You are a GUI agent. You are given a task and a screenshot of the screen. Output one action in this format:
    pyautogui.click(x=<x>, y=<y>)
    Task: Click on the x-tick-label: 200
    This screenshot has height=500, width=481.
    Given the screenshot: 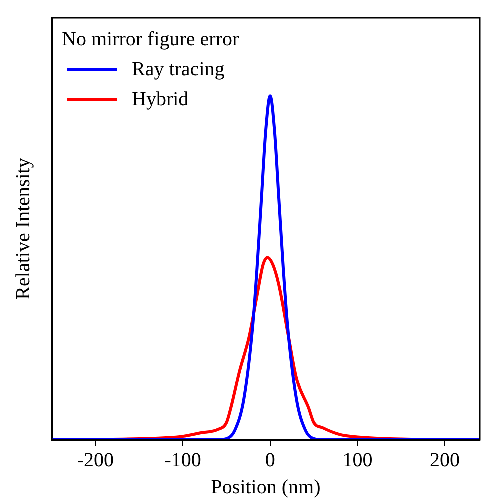 What is the action you would take?
    pyautogui.click(x=445, y=460)
    